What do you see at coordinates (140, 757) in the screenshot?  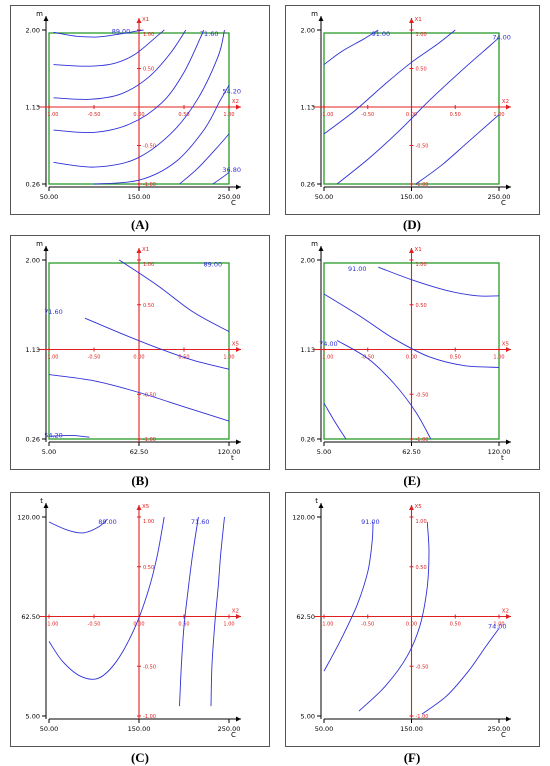 I see `chart-caption-c: (C)` at bounding box center [140, 757].